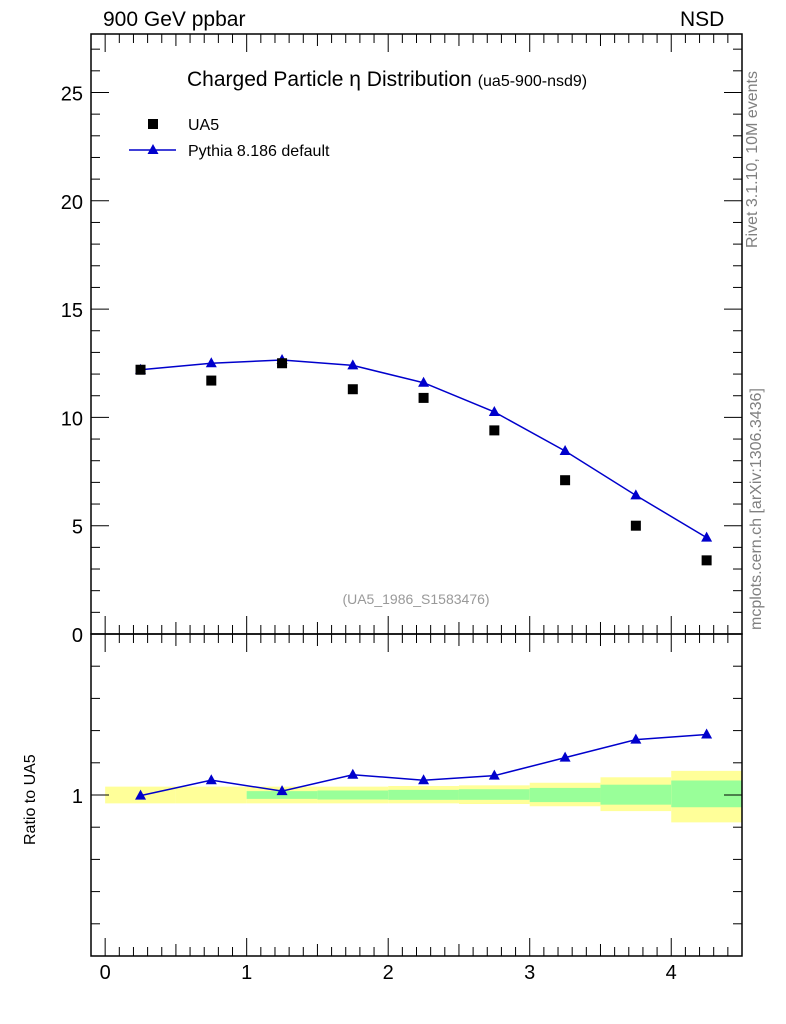 The height and width of the screenshot is (1024, 786). Describe the element at coordinates (246, 973) in the screenshot. I see `x-tick-label: 1` at that location.